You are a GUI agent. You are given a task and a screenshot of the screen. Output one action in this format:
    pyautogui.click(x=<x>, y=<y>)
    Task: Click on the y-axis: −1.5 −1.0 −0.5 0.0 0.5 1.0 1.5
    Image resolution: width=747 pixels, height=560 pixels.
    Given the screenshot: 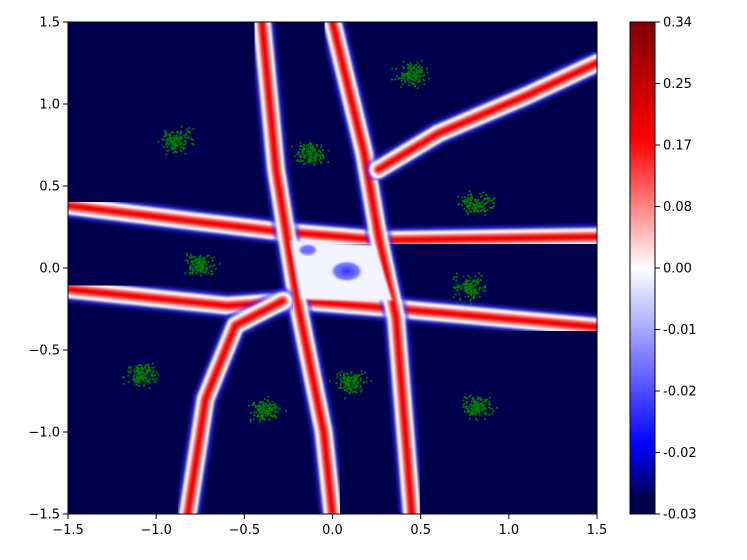 What is the action you would take?
    pyautogui.click(x=48, y=269)
    